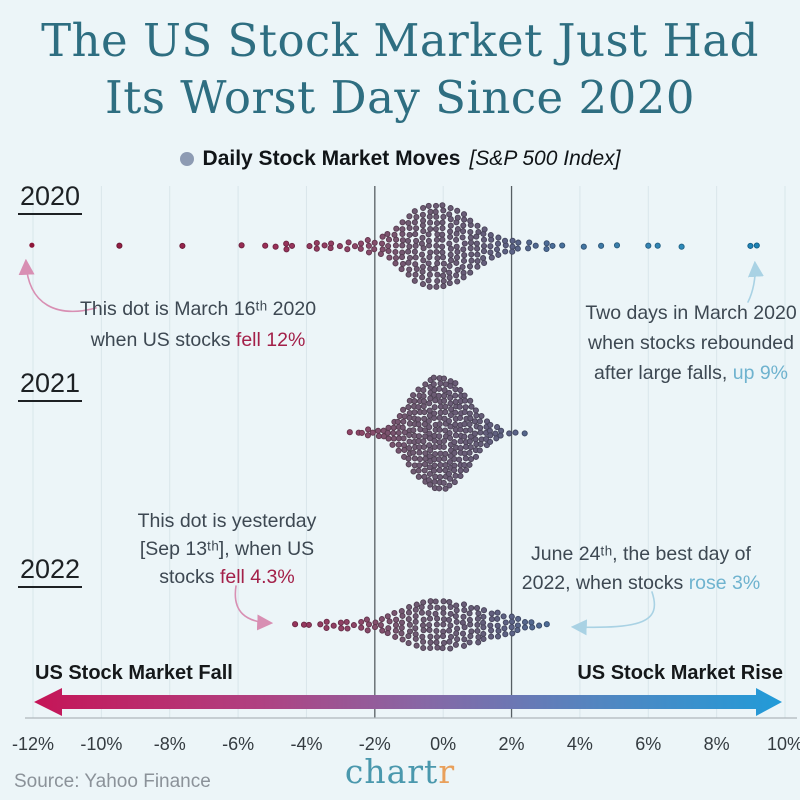 The height and width of the screenshot is (800, 800). Describe the element at coordinates (50, 385) in the screenshot. I see `year-label-2021: 2021` at that location.